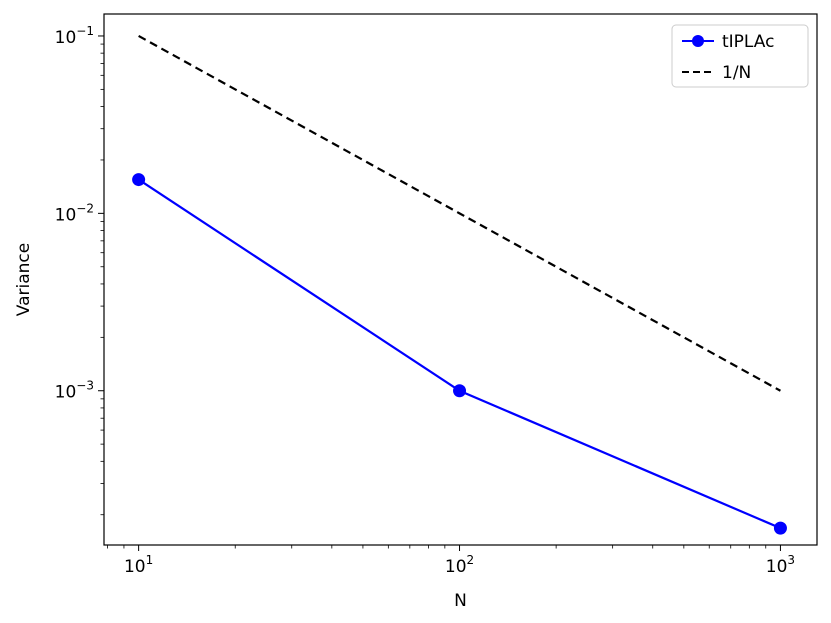  Describe the element at coordinates (736, 73) in the screenshot. I see `legend-label-1-over-n: 1/N` at that location.